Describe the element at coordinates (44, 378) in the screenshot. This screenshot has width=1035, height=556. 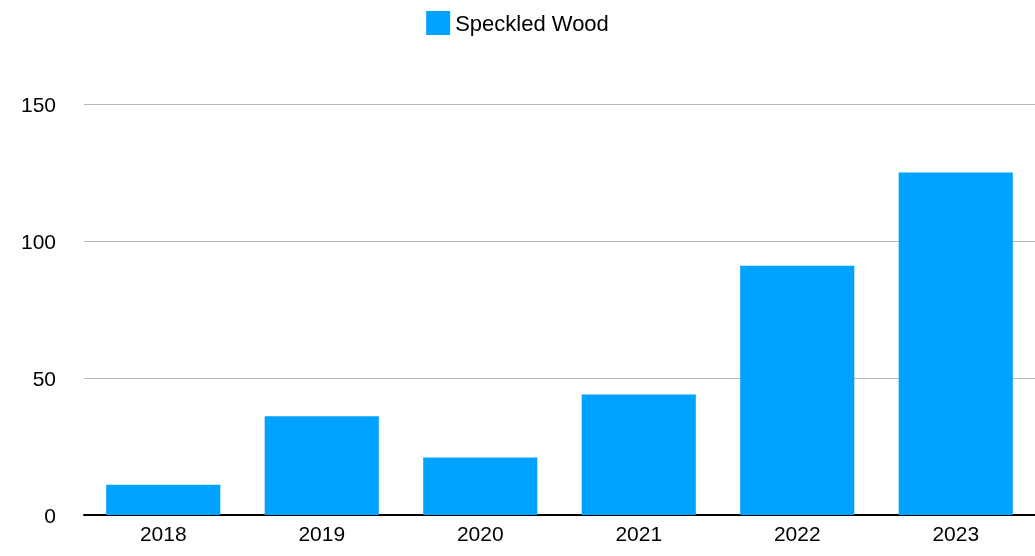
I see `y-tick-label: 50` at that location.